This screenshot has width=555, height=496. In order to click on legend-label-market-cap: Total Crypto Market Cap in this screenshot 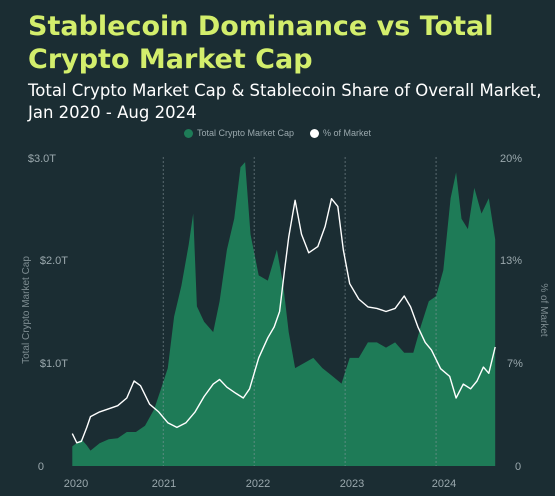, I will do `click(245, 133)`.